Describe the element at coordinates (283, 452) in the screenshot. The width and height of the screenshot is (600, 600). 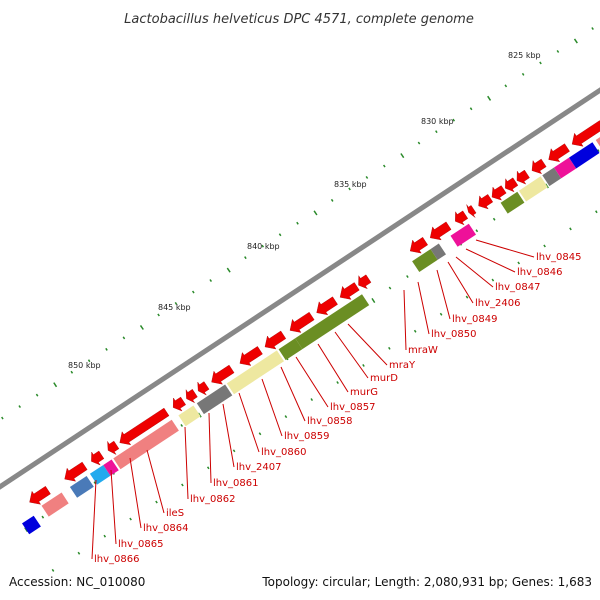
I see `gene-label-lhv-0860: lhv_0860` at that location.